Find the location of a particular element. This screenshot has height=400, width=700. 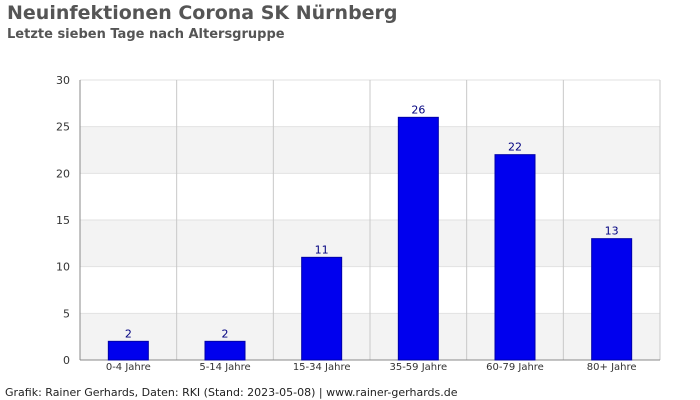

y-tick-label: 5 is located at coordinates (66, 313).